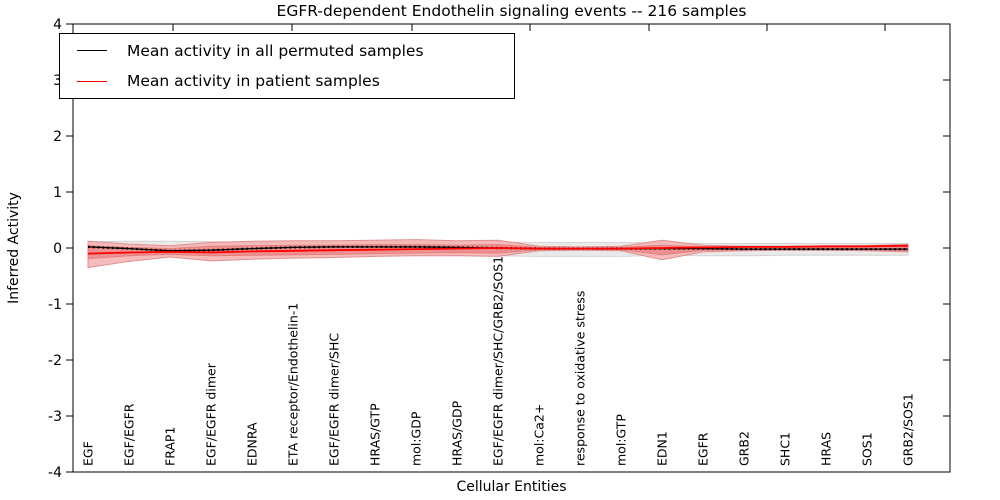  What do you see at coordinates (498, 361) in the screenshot?
I see `x-tick-label: EGF/EGFR dimer/SHC/GRB2/SOS1` at bounding box center [498, 361].